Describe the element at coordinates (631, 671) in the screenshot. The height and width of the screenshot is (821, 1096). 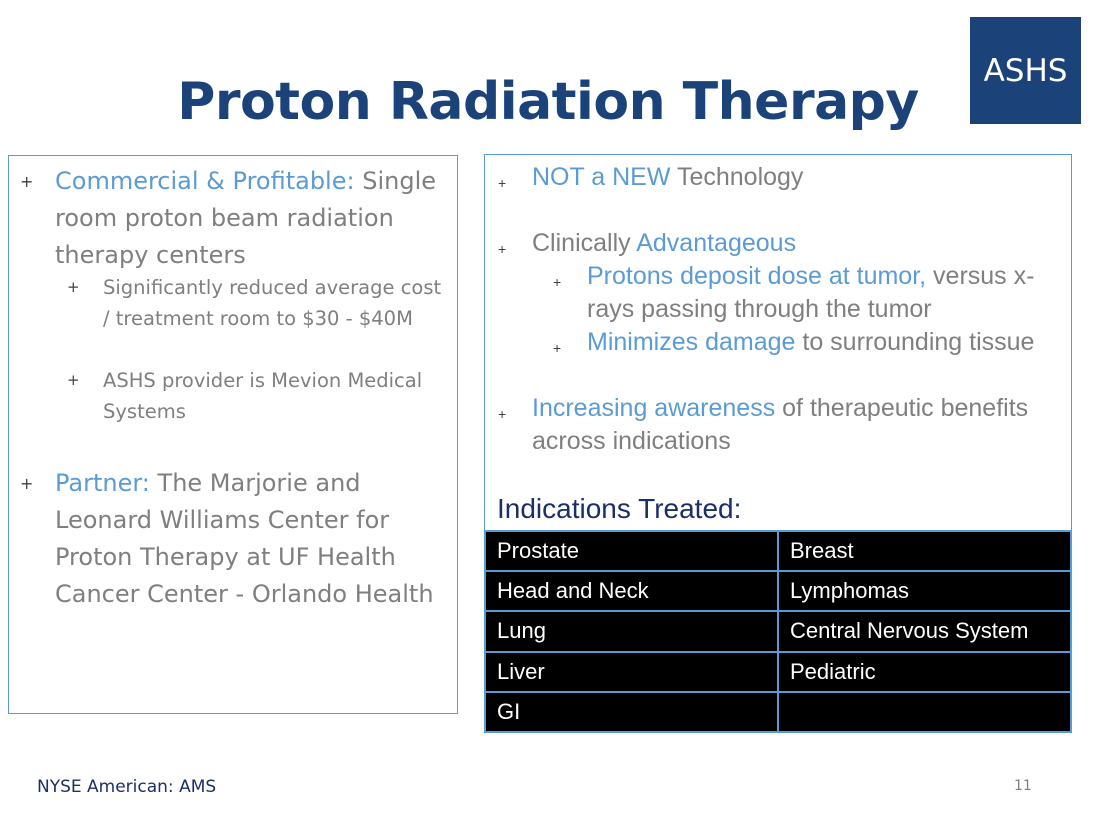
I see `table-cell: Liver` at that location.